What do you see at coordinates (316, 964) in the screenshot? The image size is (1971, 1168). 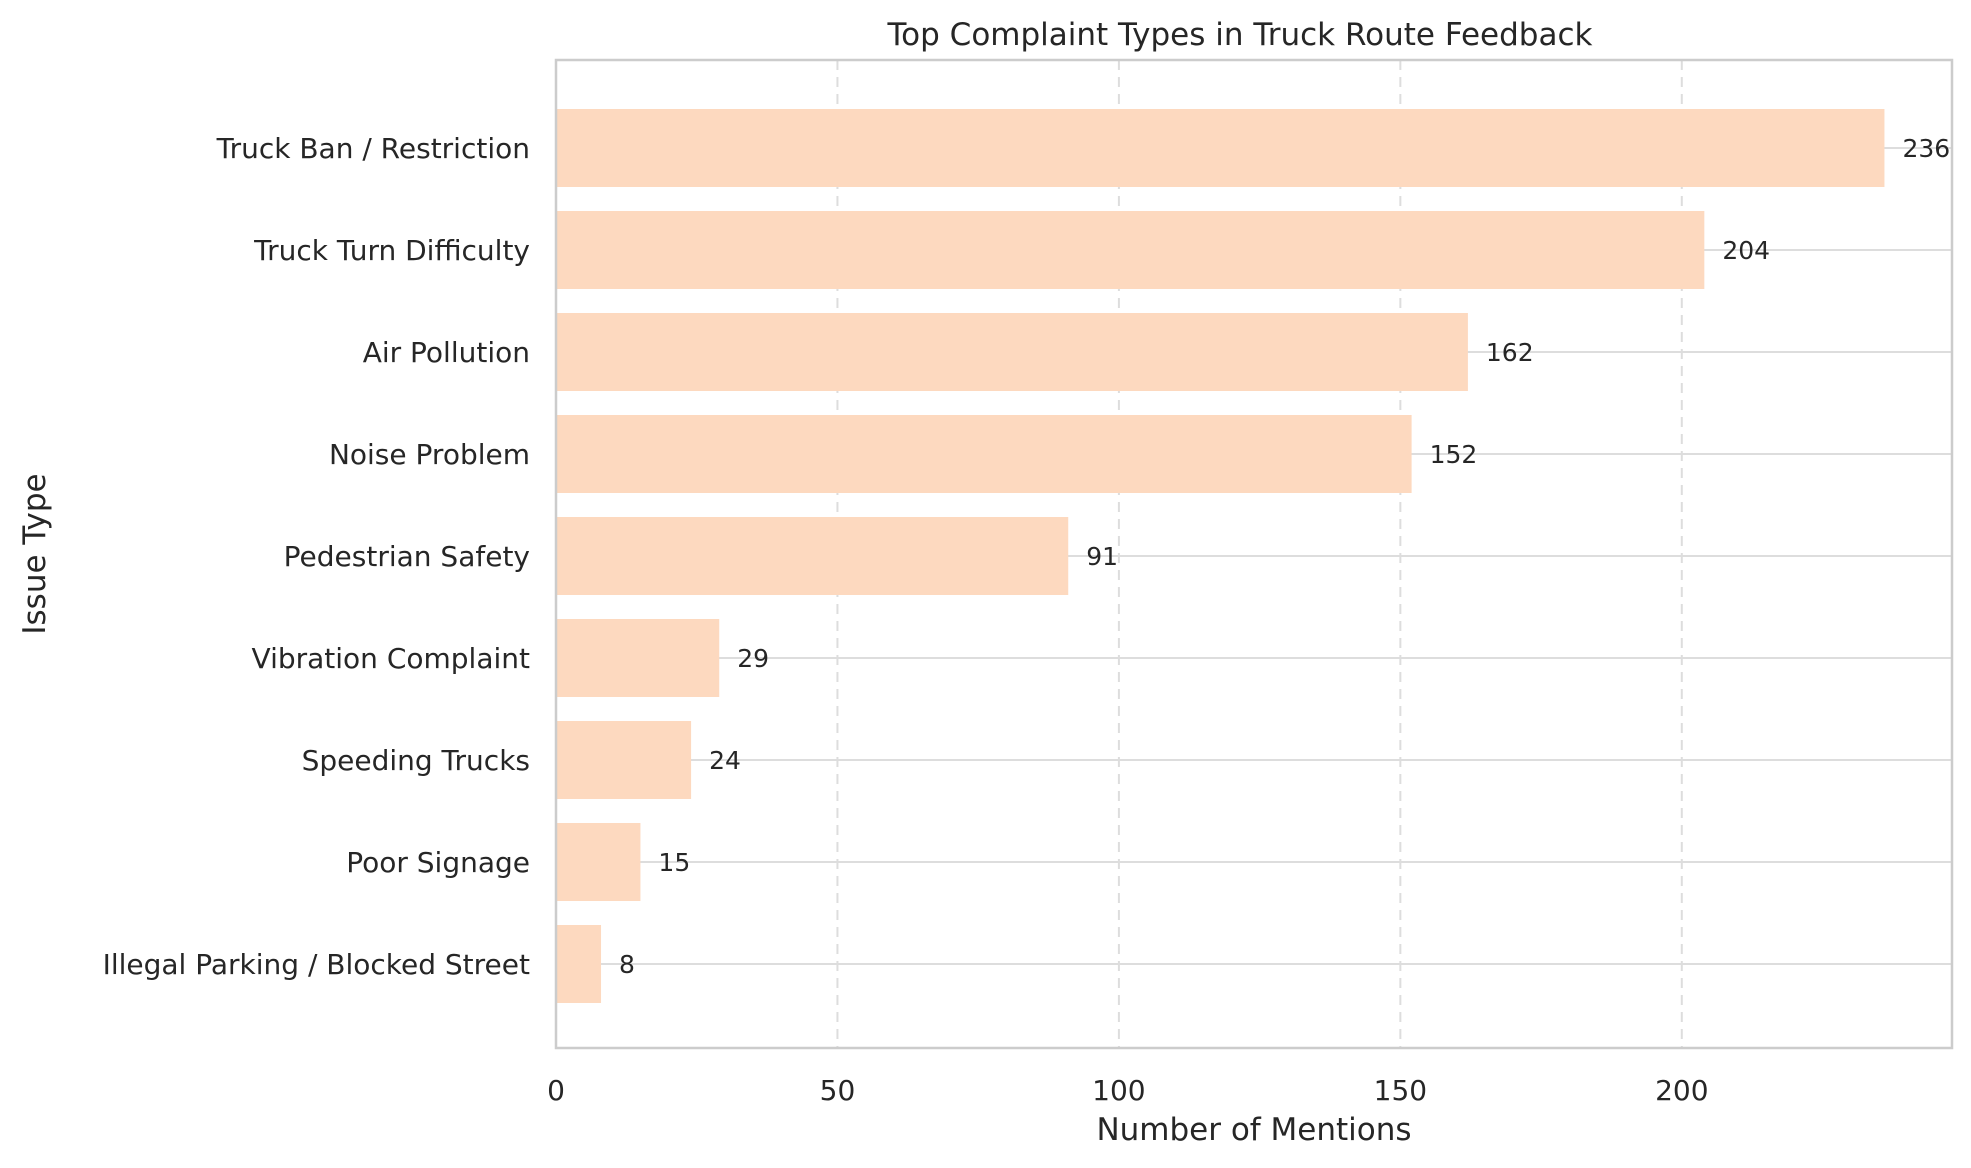 I see `y-tick-label: Illegal Parking / Blocked Street` at bounding box center [316, 964].